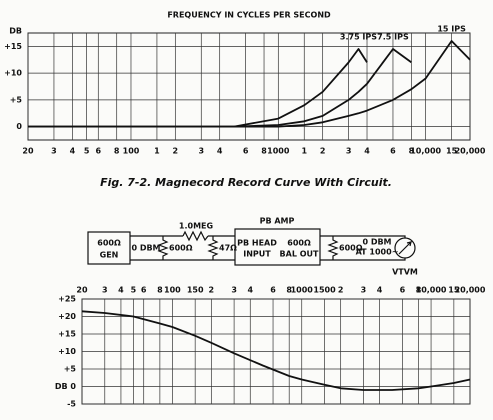  What do you see at coordinates (376, 242) in the screenshot?
I see `output-level: 0 DBM` at bounding box center [376, 242].